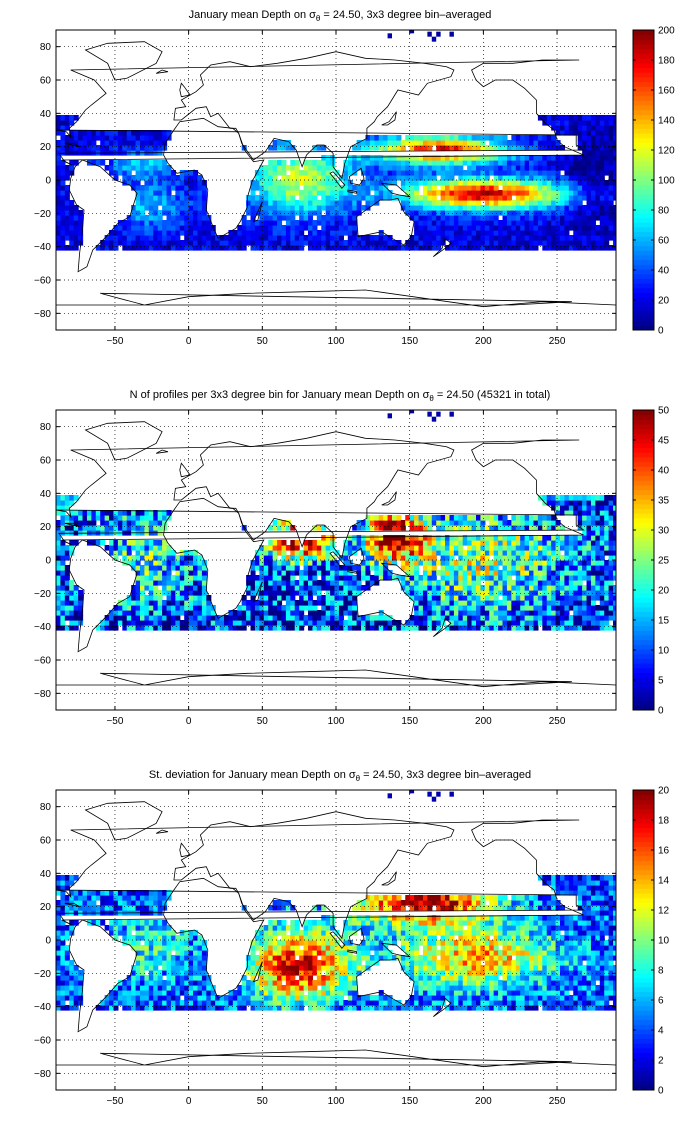 This screenshot has width=696, height=1145. Describe the element at coordinates (643, 642) in the screenshot. I see `colorbar-band` at that location.